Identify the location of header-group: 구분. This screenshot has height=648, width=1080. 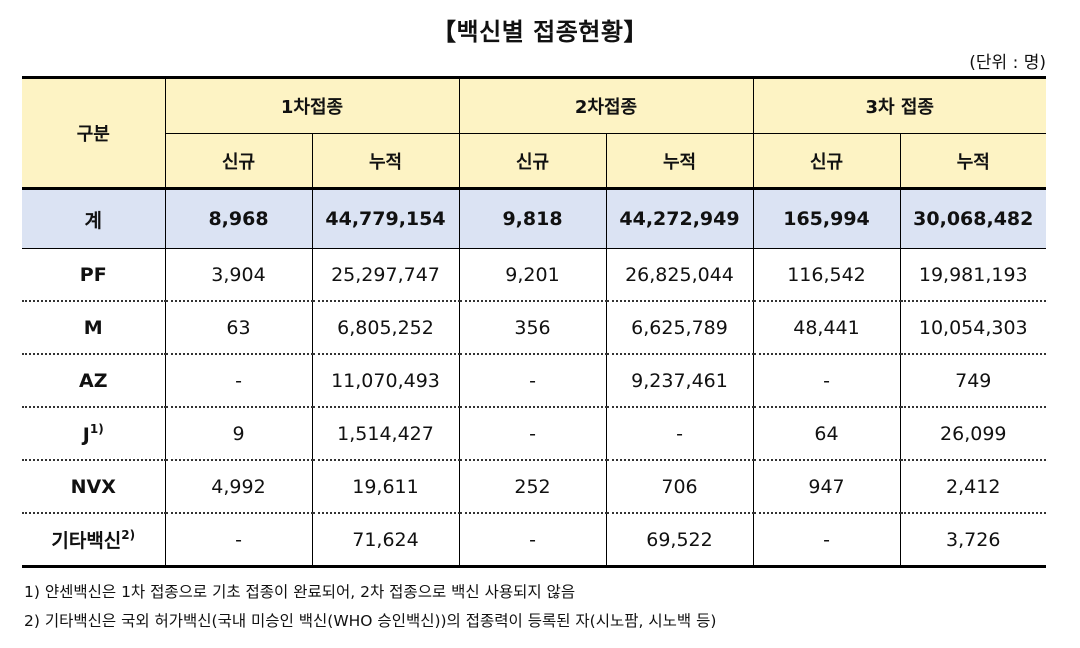
(93, 133).